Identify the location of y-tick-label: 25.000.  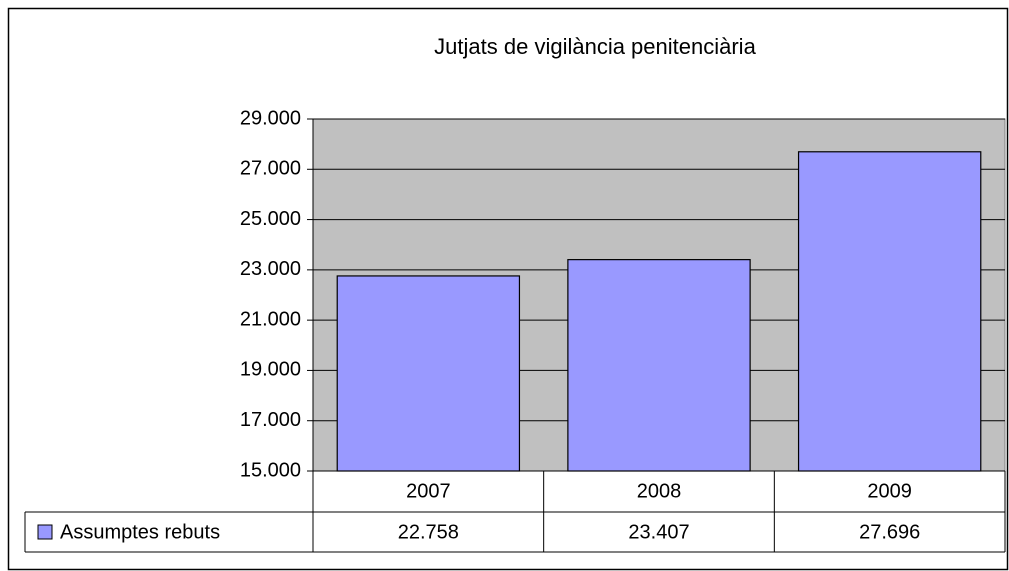
(270, 219).